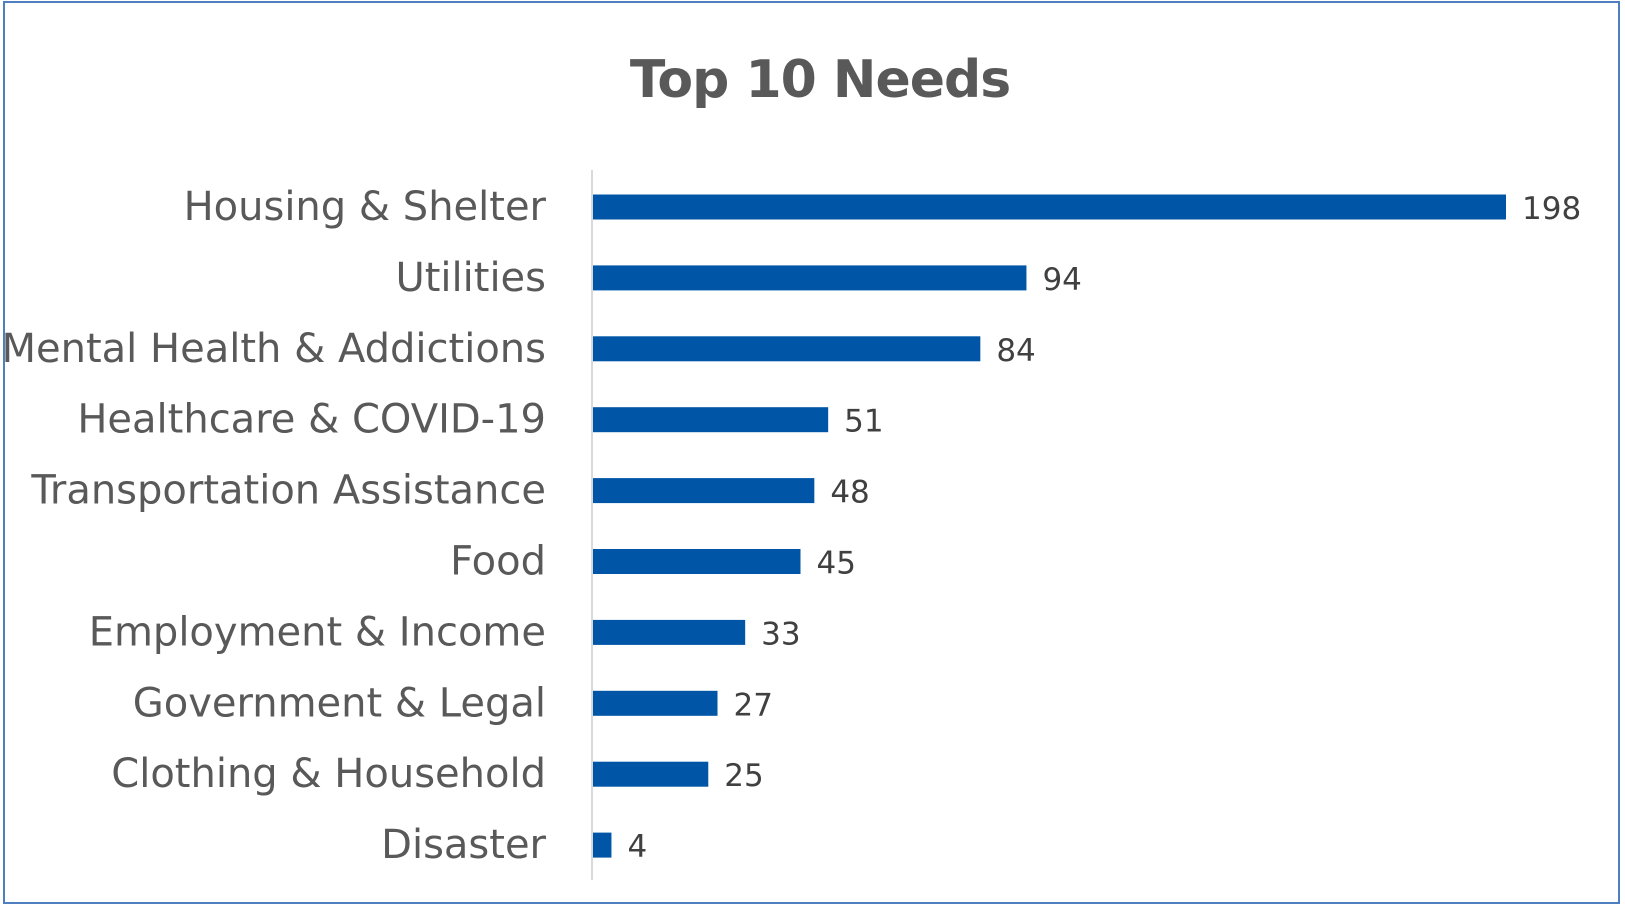  I want to click on data-label-healthcare-covid-19: 51, so click(863, 422).